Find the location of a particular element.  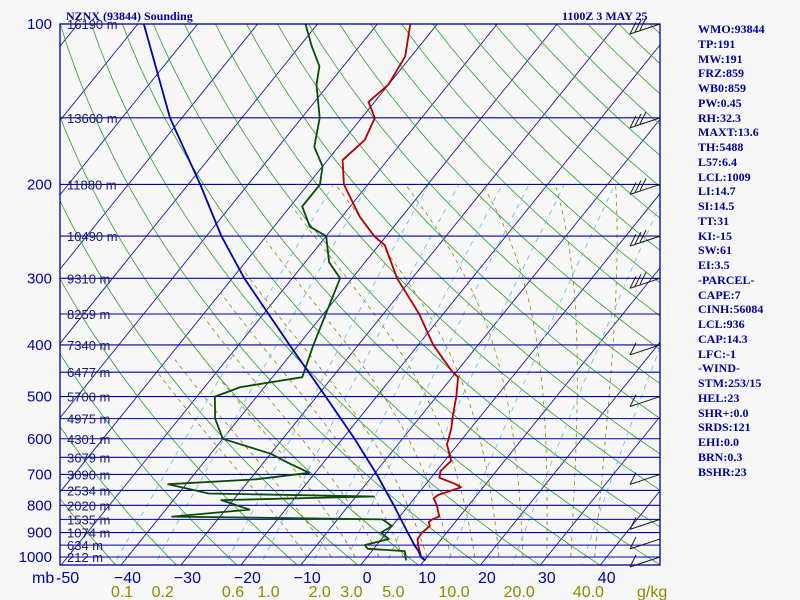

pressure-unit-label: mb is located at coordinates (43, 578).